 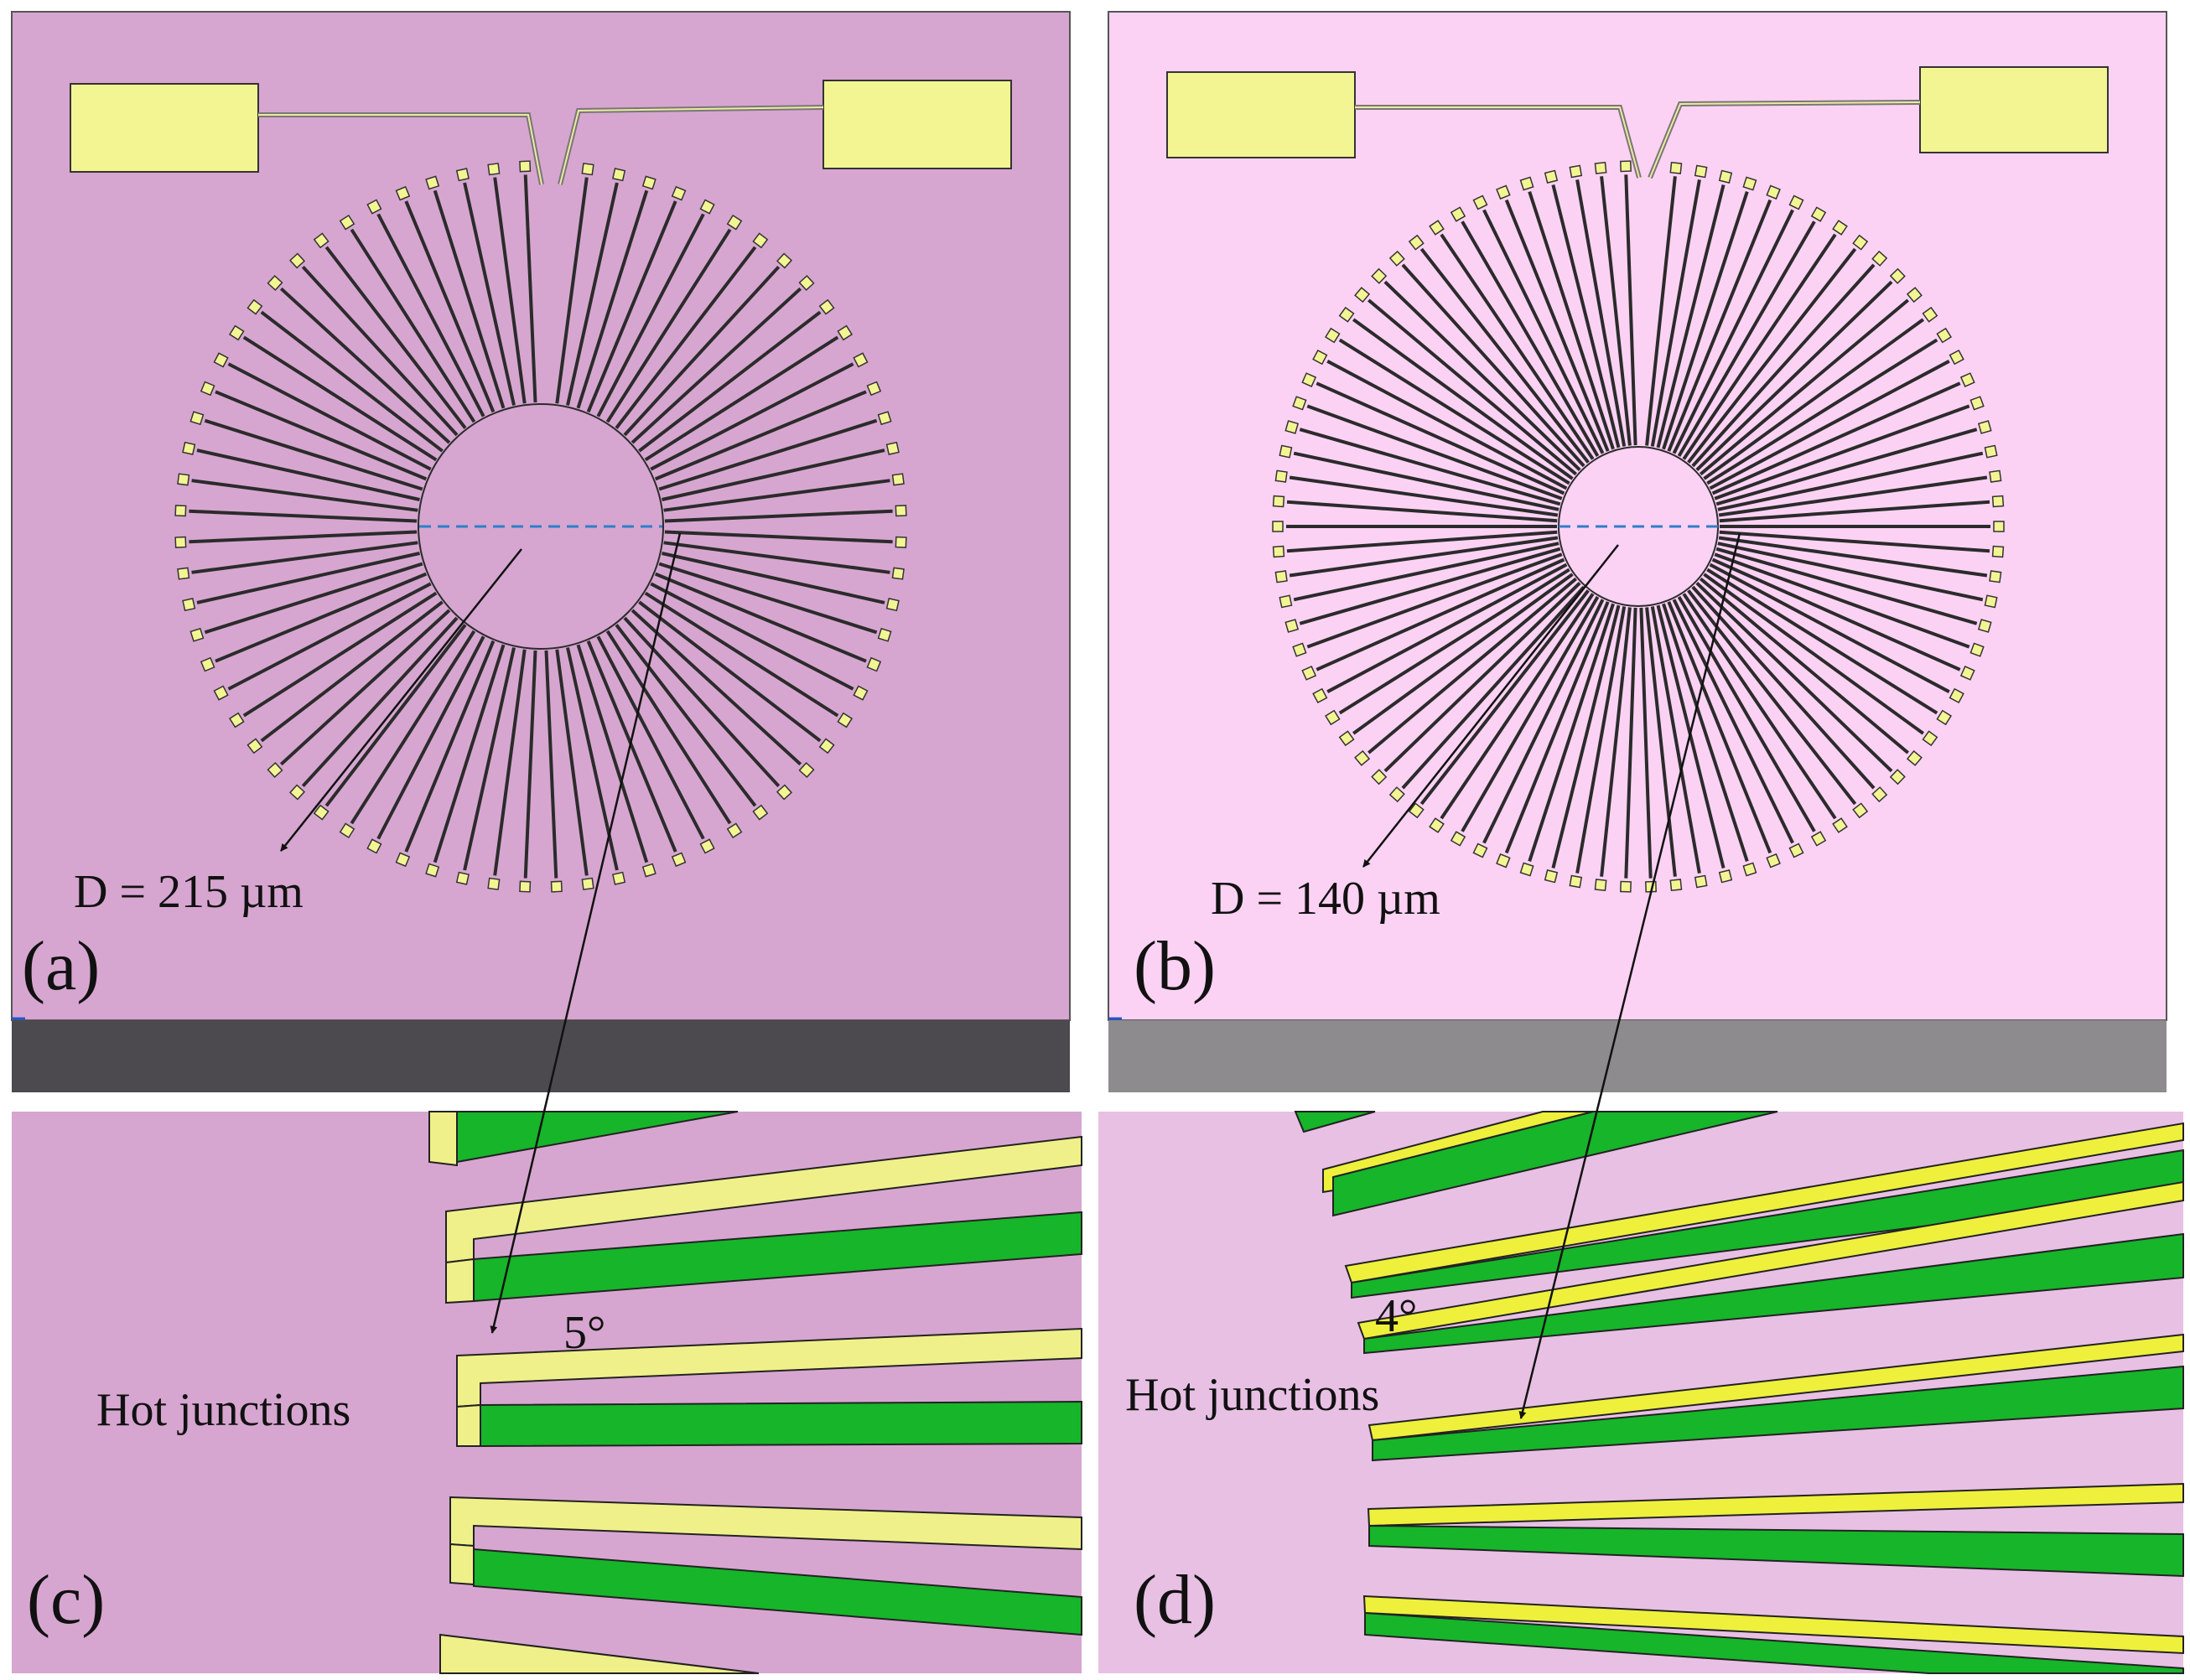 What do you see at coordinates (540, 526) in the screenshot?
I see `thermopile-ring-a` at bounding box center [540, 526].